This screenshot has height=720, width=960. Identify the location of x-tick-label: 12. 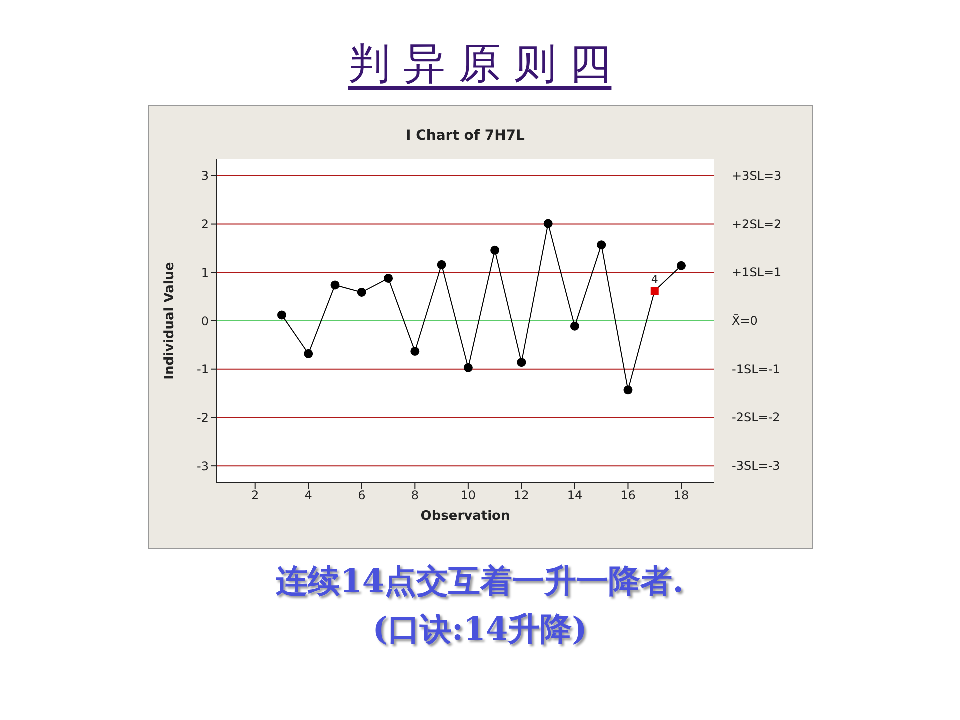
(522, 495).